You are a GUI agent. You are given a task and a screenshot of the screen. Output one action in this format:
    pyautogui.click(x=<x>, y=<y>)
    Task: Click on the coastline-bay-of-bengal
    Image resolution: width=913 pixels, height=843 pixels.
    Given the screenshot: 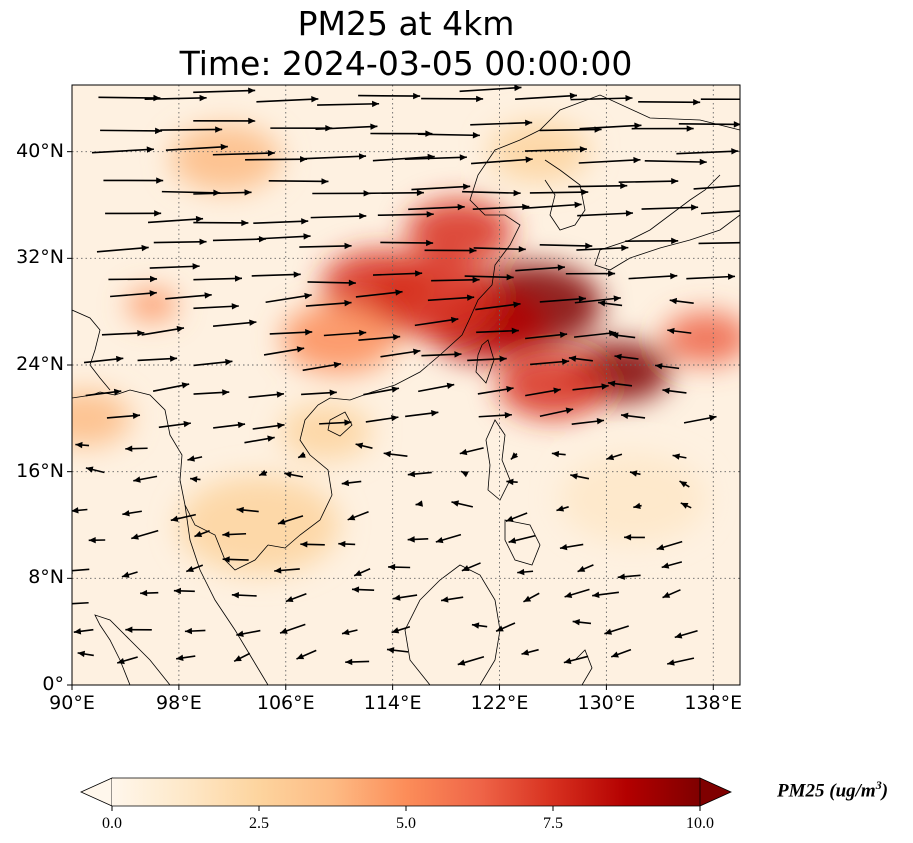 What is the action you would take?
    pyautogui.click(x=91, y=350)
    